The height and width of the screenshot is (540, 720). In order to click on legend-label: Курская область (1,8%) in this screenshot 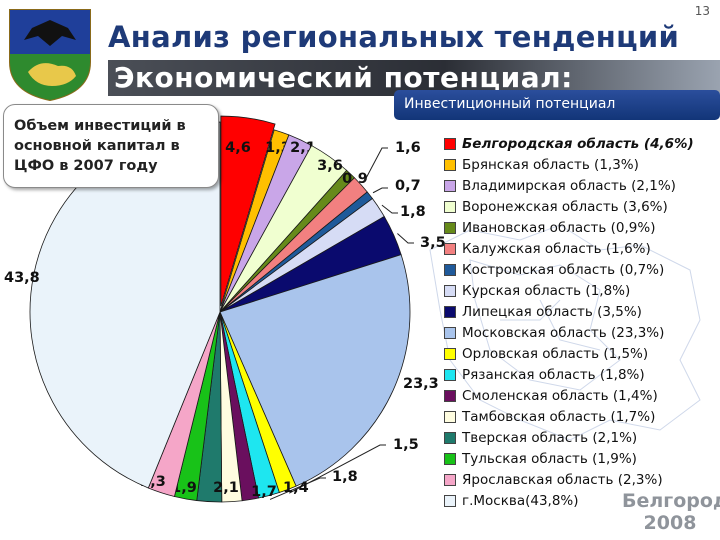, I will do `click(546, 290)`.